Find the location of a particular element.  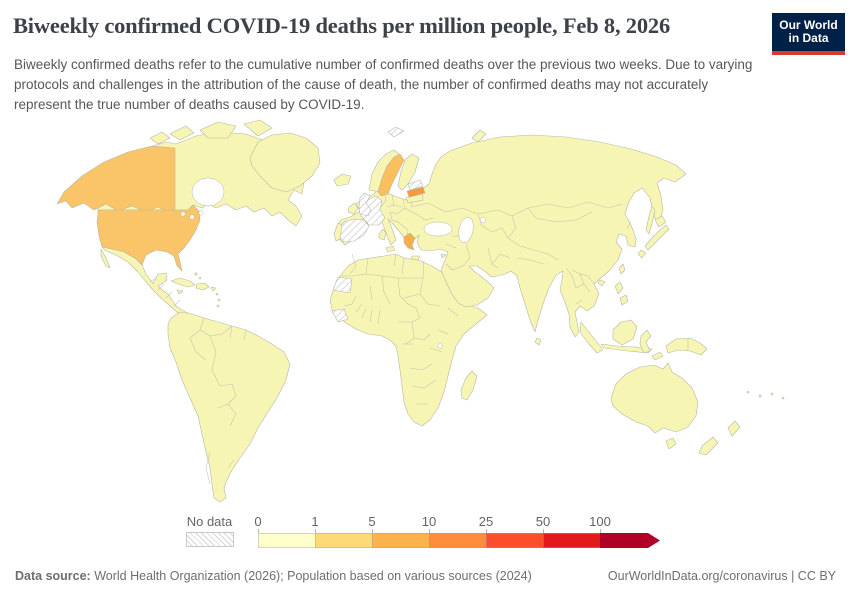

country-ireland is located at coordinates (353, 208).